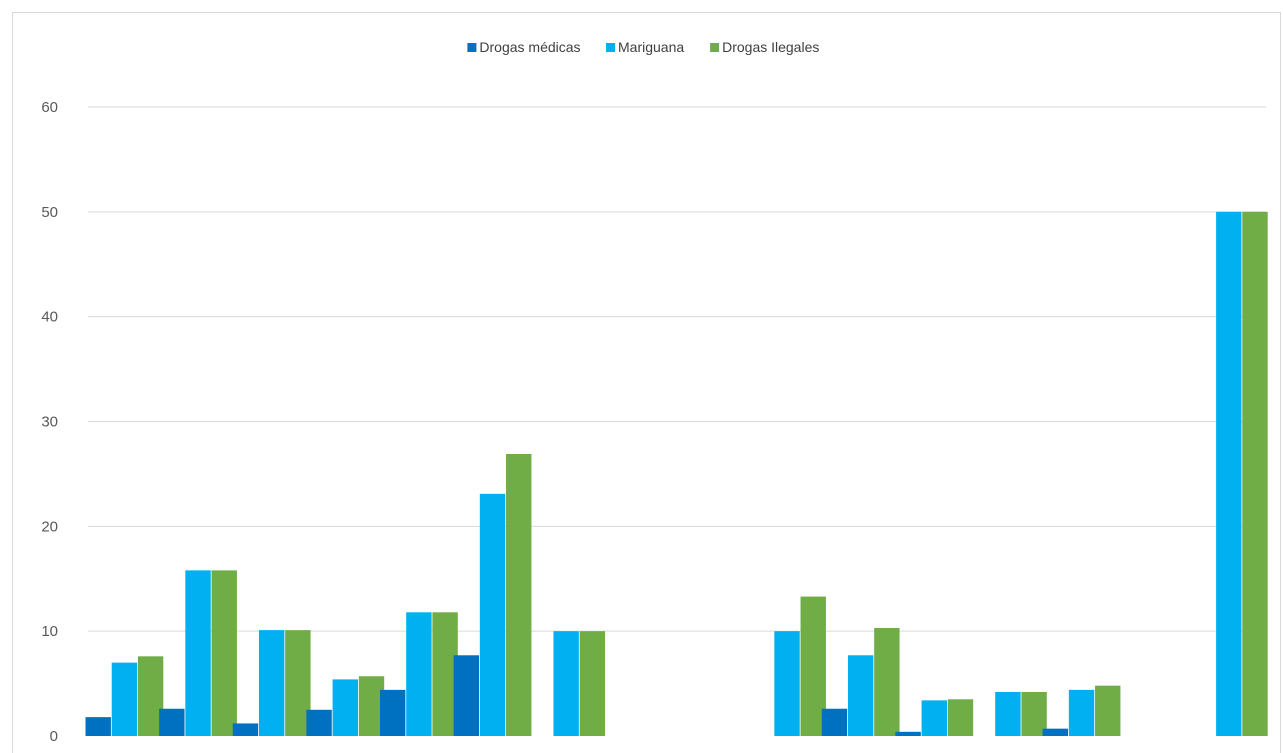 The width and height of the screenshot is (1283, 753). I want to click on y-axis-tick-labels: 0 10 20 30 40 50 60, so click(49, 422).